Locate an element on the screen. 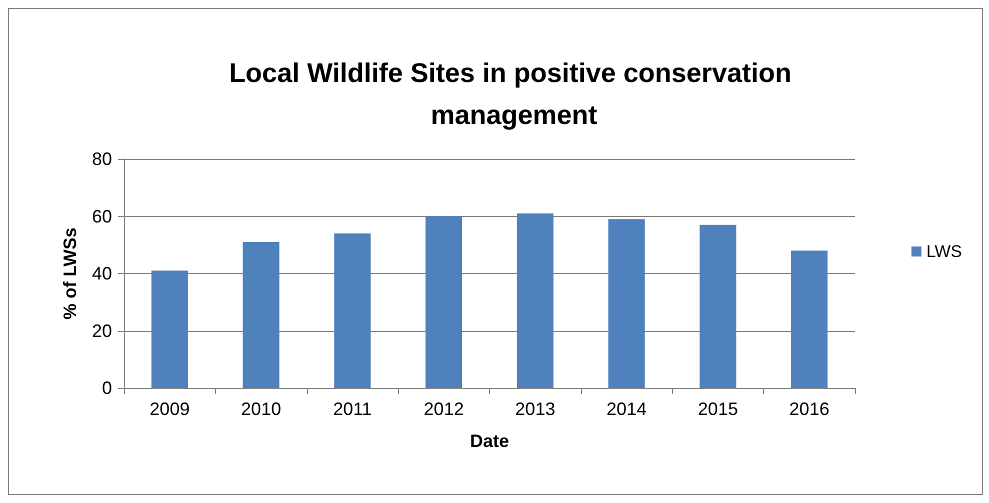 Image resolution: width=989 pixels, height=503 pixels. y-tick-label: 40 is located at coordinates (102, 274).